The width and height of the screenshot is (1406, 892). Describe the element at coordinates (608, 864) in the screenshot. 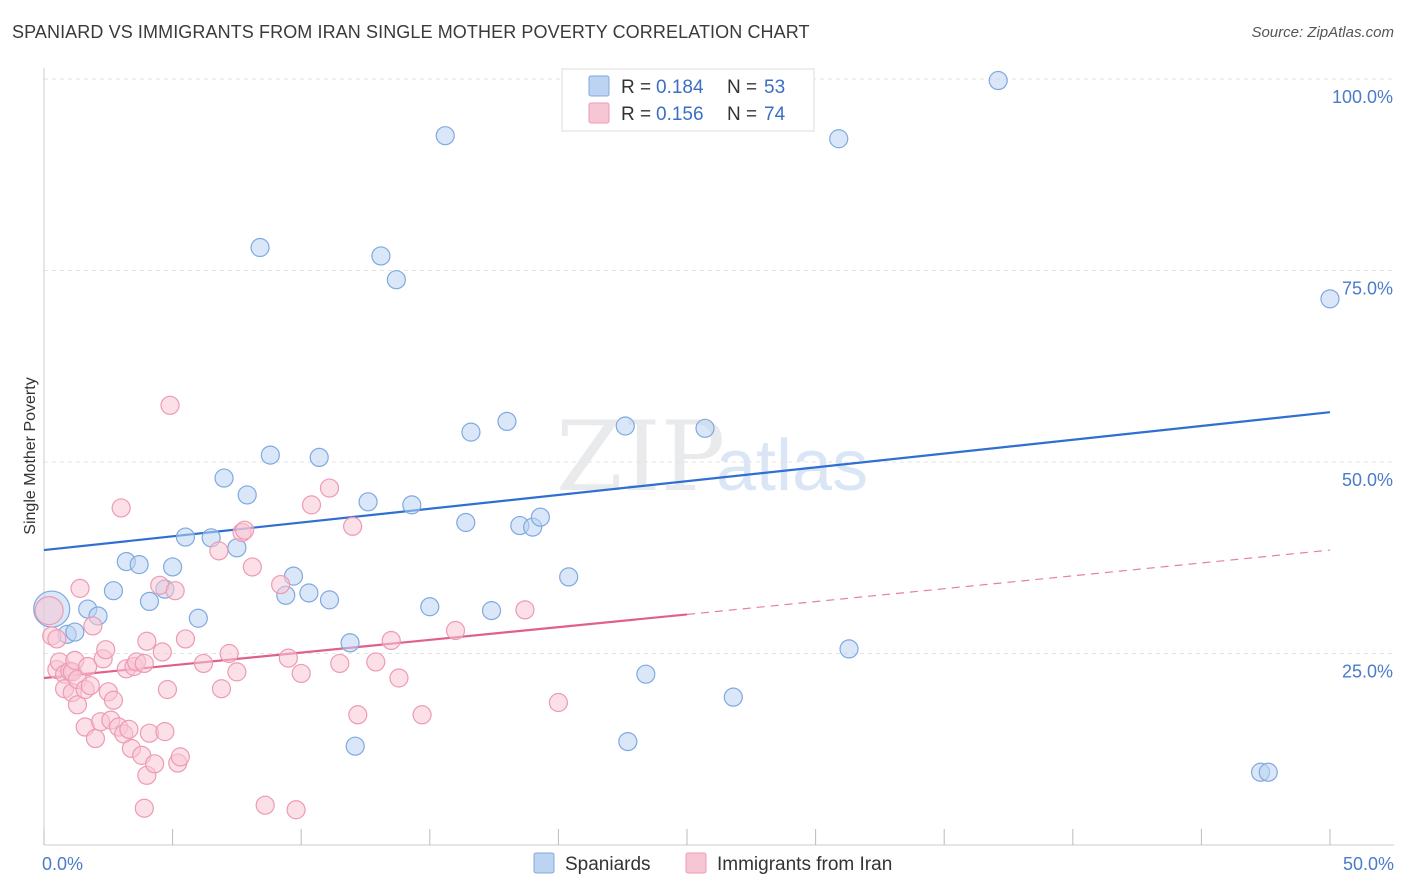

I see `bottom-legend-label-spaniards: Spaniards` at that location.